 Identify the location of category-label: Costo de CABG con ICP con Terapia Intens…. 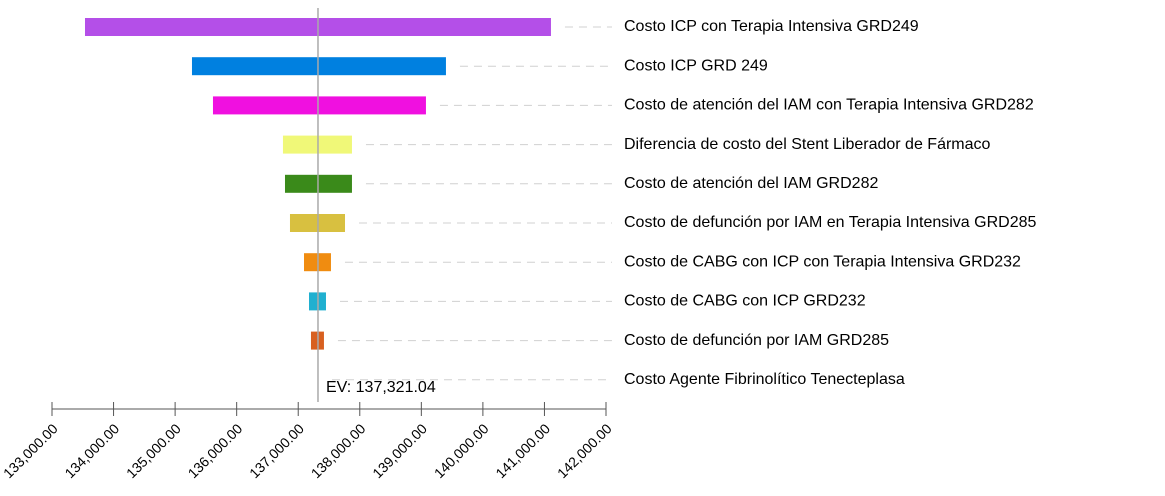
(822, 261).